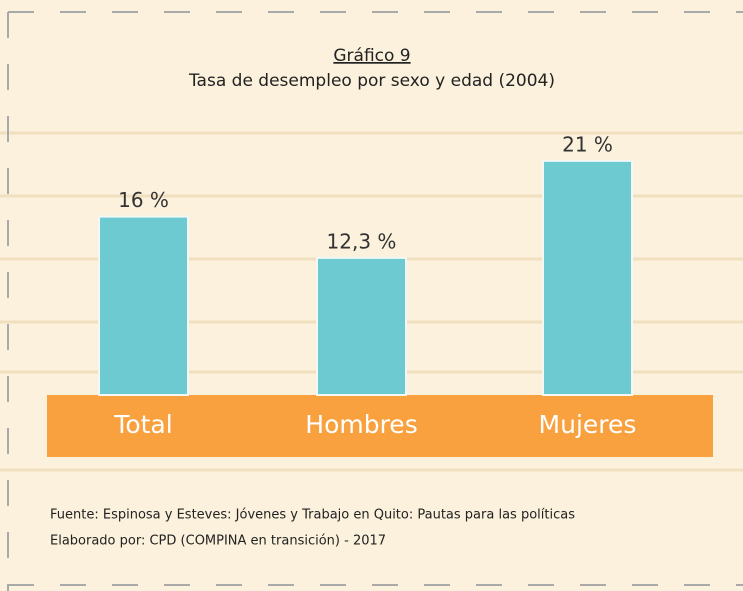  What do you see at coordinates (371, 56) in the screenshot?
I see `chart-title: Gráfico 9` at bounding box center [371, 56].